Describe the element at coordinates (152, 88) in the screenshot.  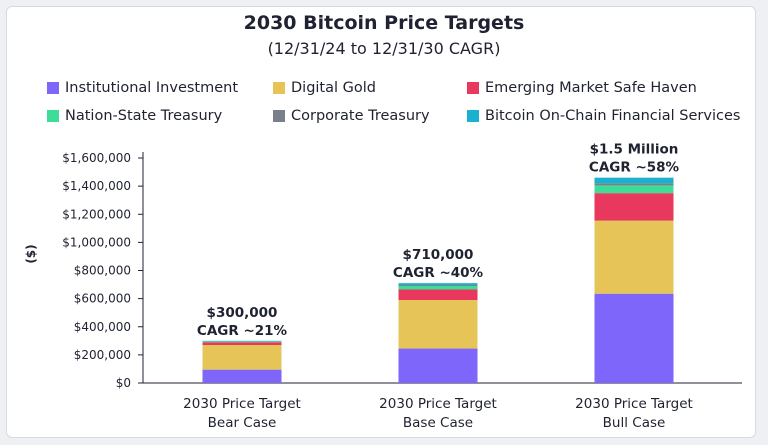
I see `legend-label: Institutional Investment` at that location.